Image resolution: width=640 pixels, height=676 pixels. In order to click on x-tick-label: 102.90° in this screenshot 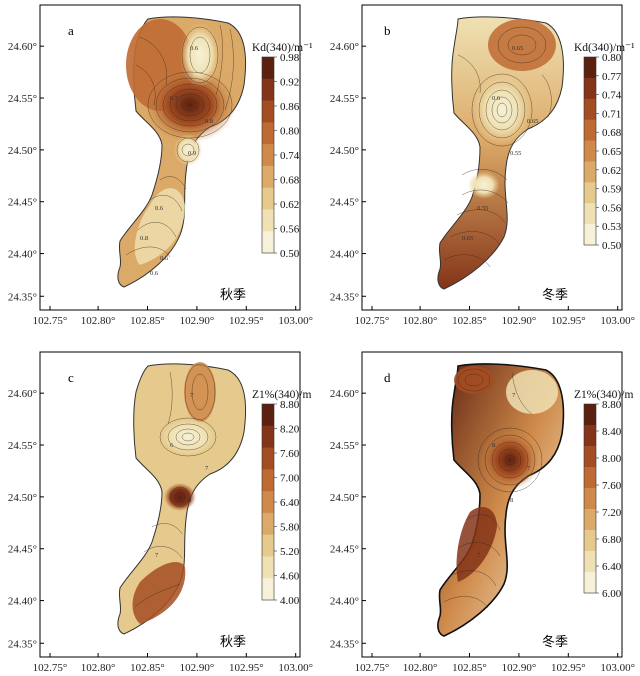, I will do `click(197, 321)`.